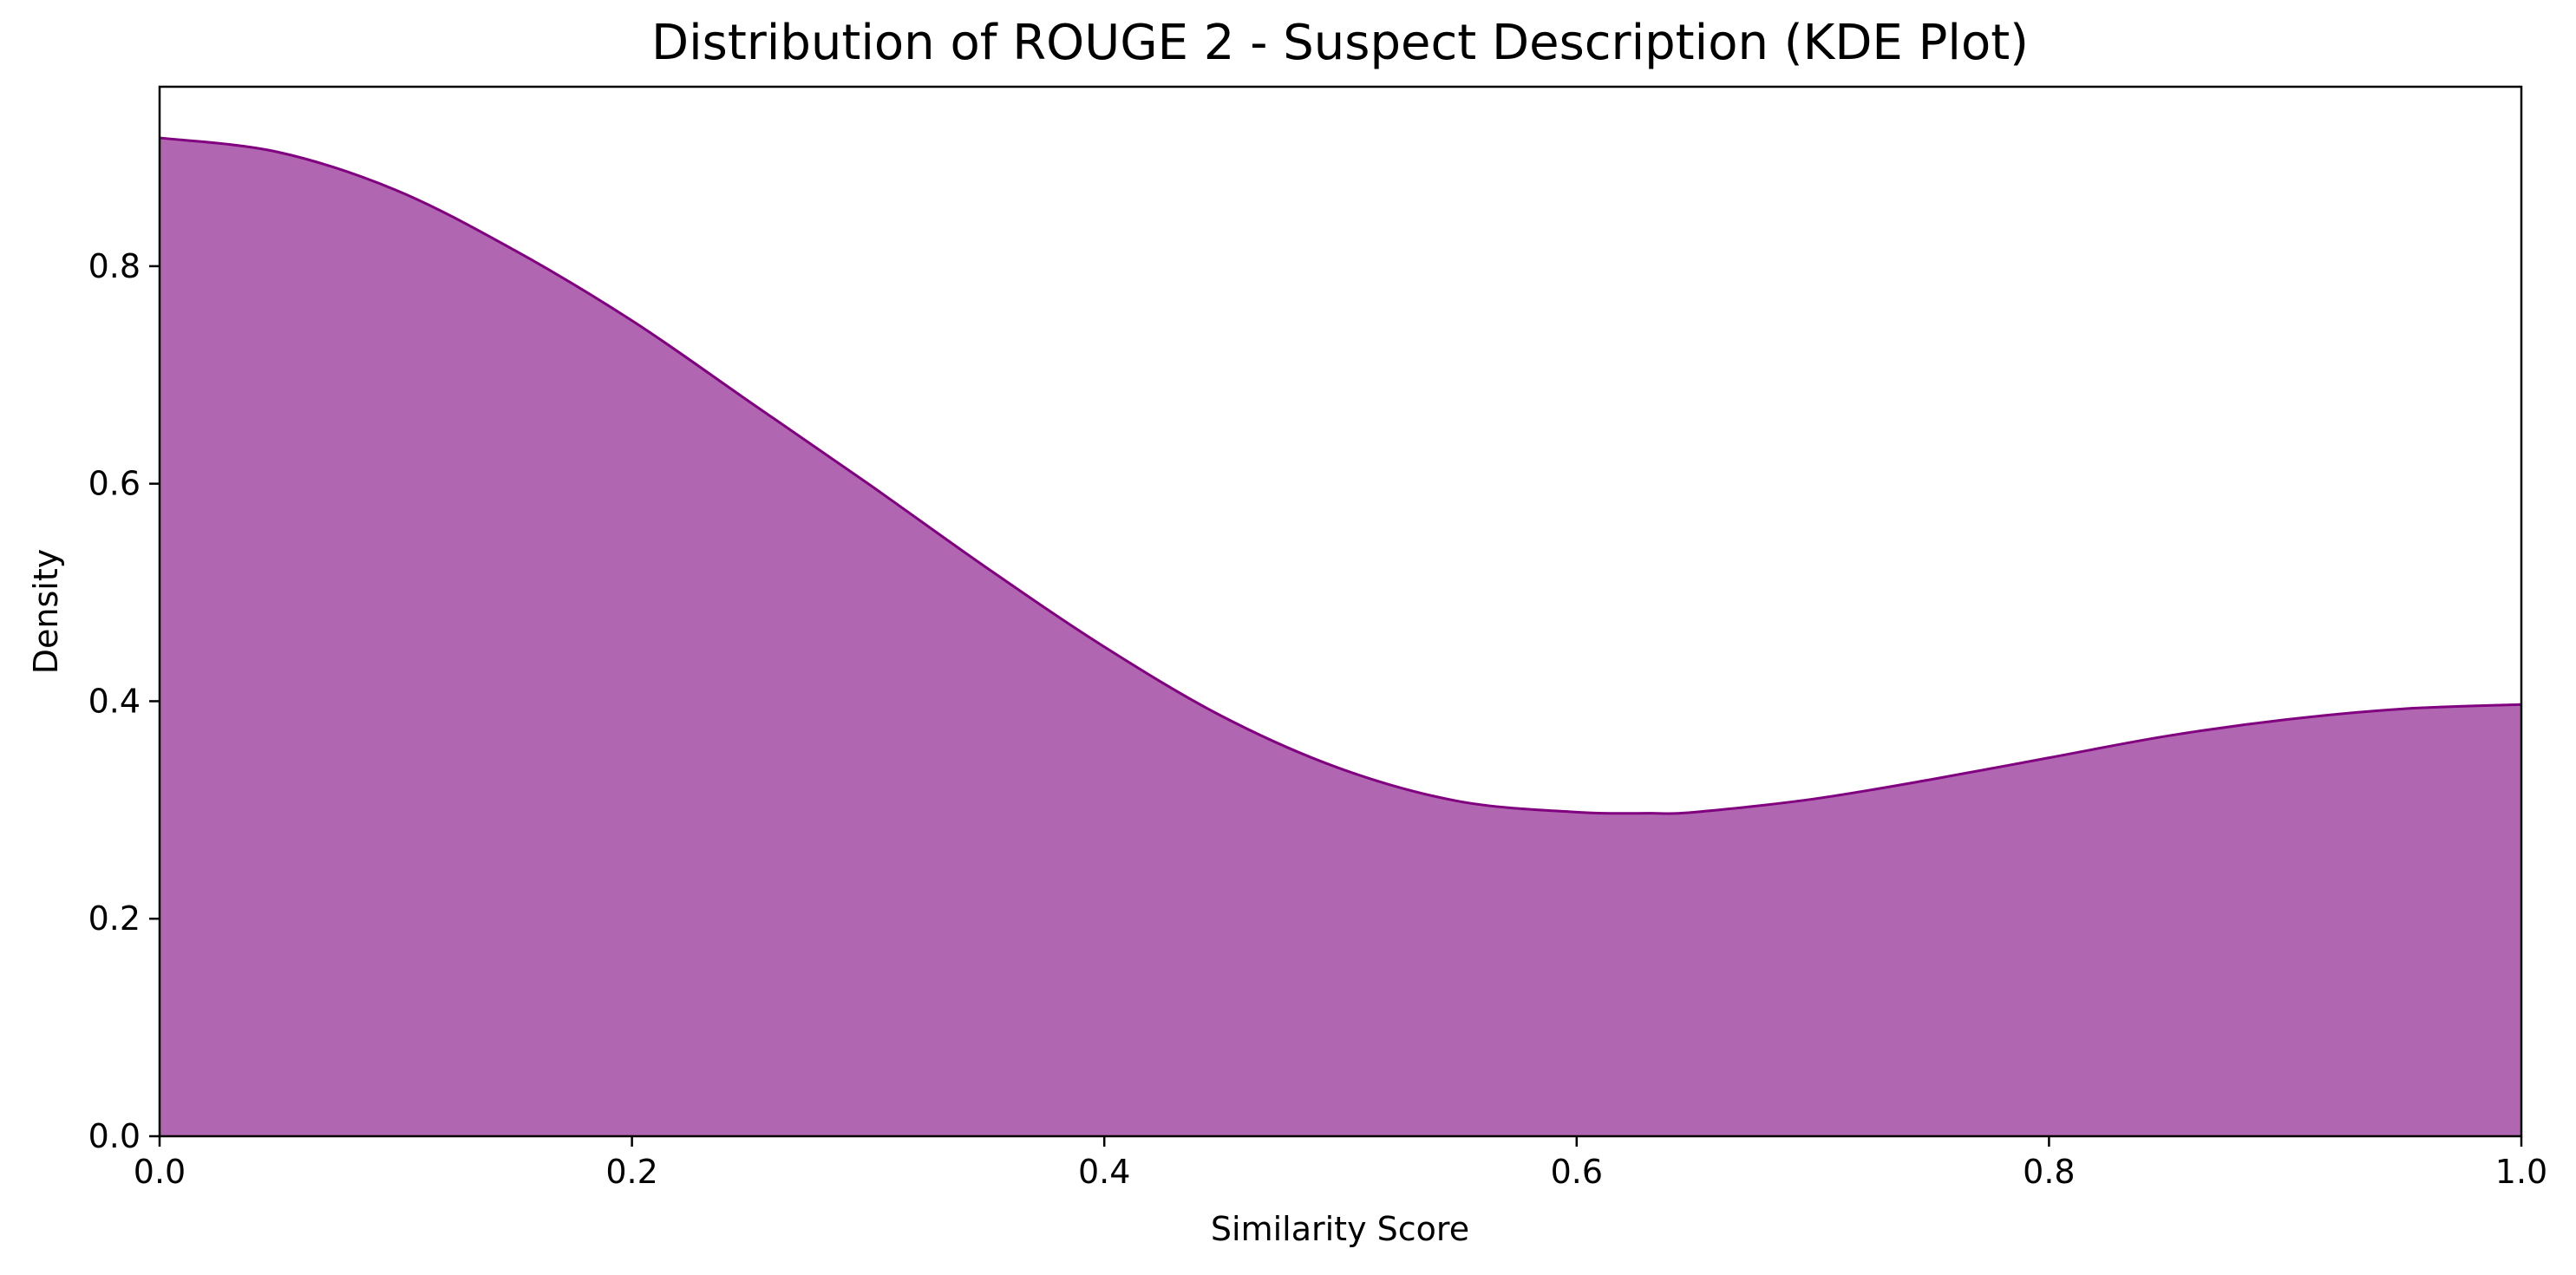  What do you see at coordinates (631, 1172) in the screenshot?
I see `x-tick-label: 0.2` at bounding box center [631, 1172].